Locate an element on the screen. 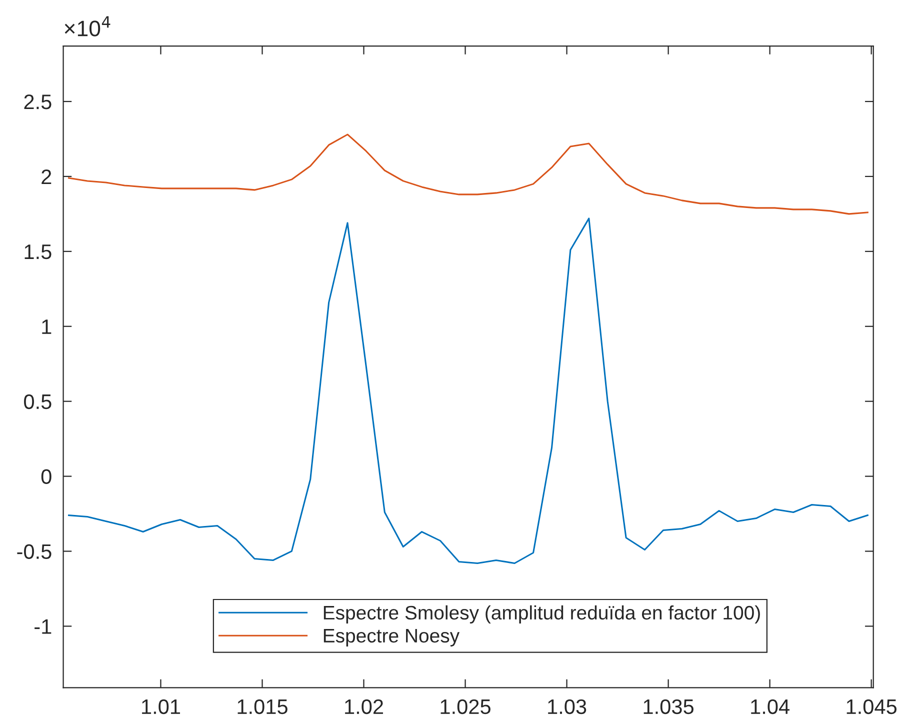  x-tick-label: 1.035 is located at coordinates (669, 706).